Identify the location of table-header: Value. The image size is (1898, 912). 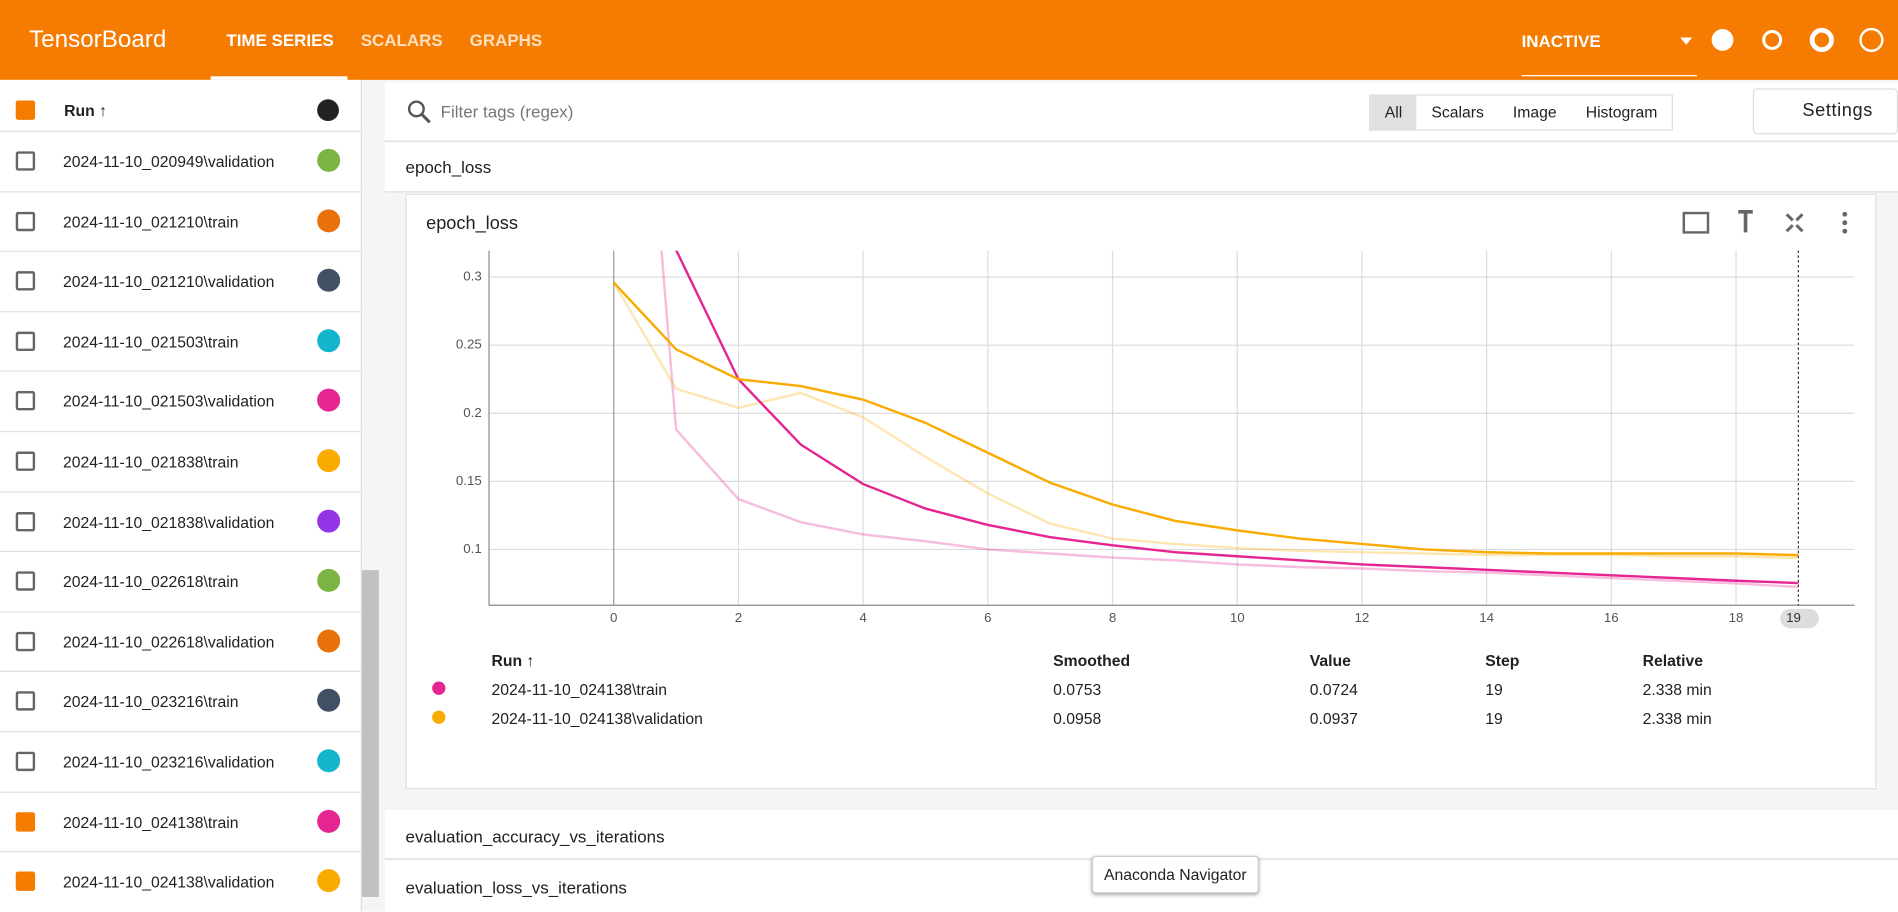
(1330, 660).